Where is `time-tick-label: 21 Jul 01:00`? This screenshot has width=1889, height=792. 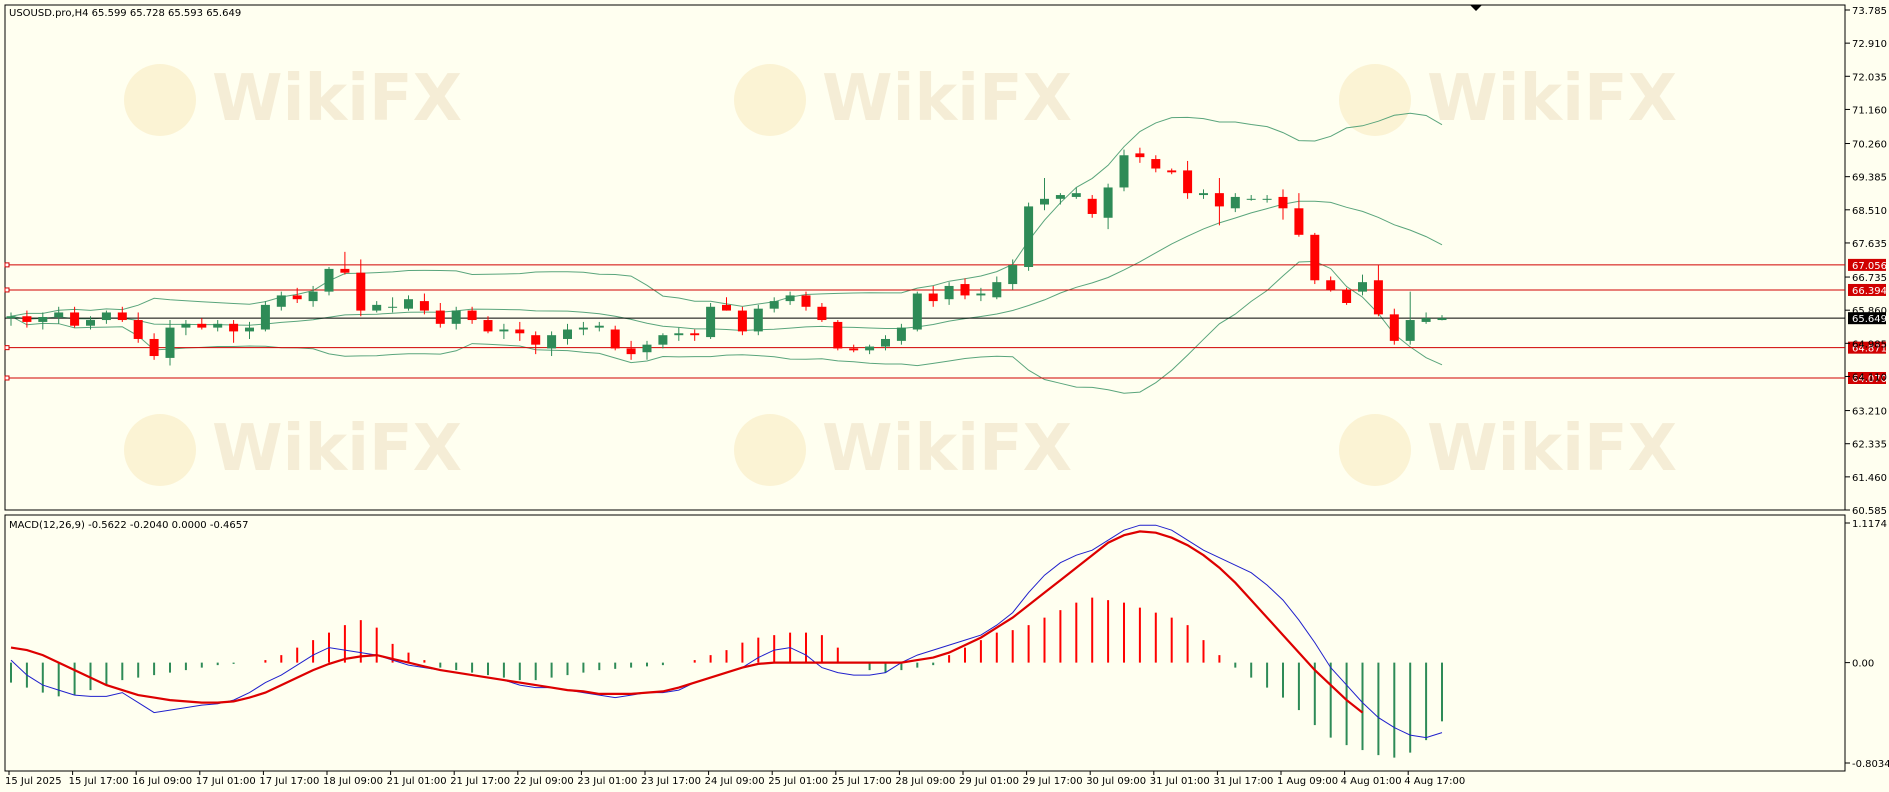
time-tick-label: 21 Jul 01:00 is located at coordinates (417, 781).